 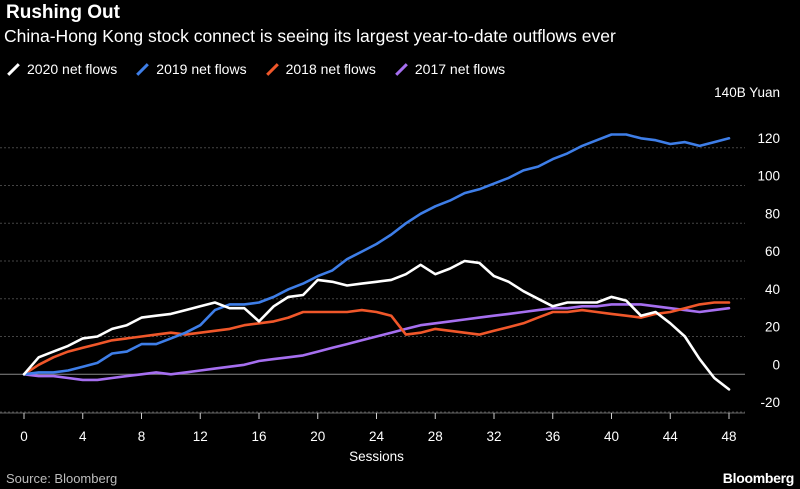 I want to click on legend-item-2020: 2020 net flows, so click(x=61, y=69).